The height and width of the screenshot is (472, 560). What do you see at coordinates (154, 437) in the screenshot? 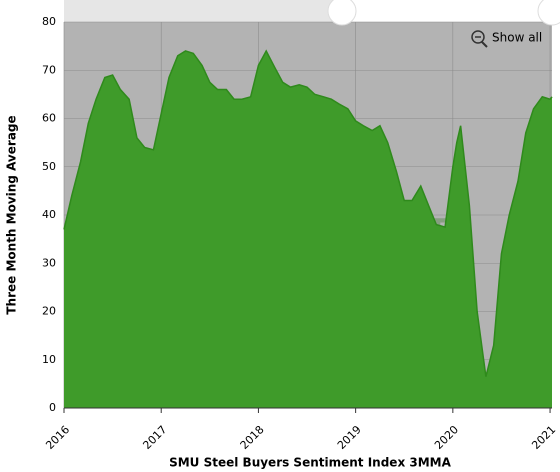
I see `x-tick-label: 2017` at bounding box center [154, 437].